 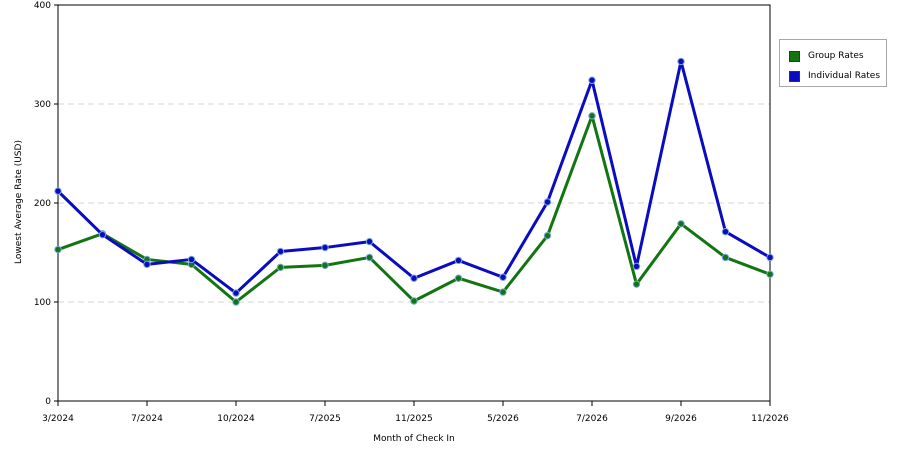 What do you see at coordinates (844, 76) in the screenshot?
I see `legend-label-individual-rates: Individual Rates` at bounding box center [844, 76].